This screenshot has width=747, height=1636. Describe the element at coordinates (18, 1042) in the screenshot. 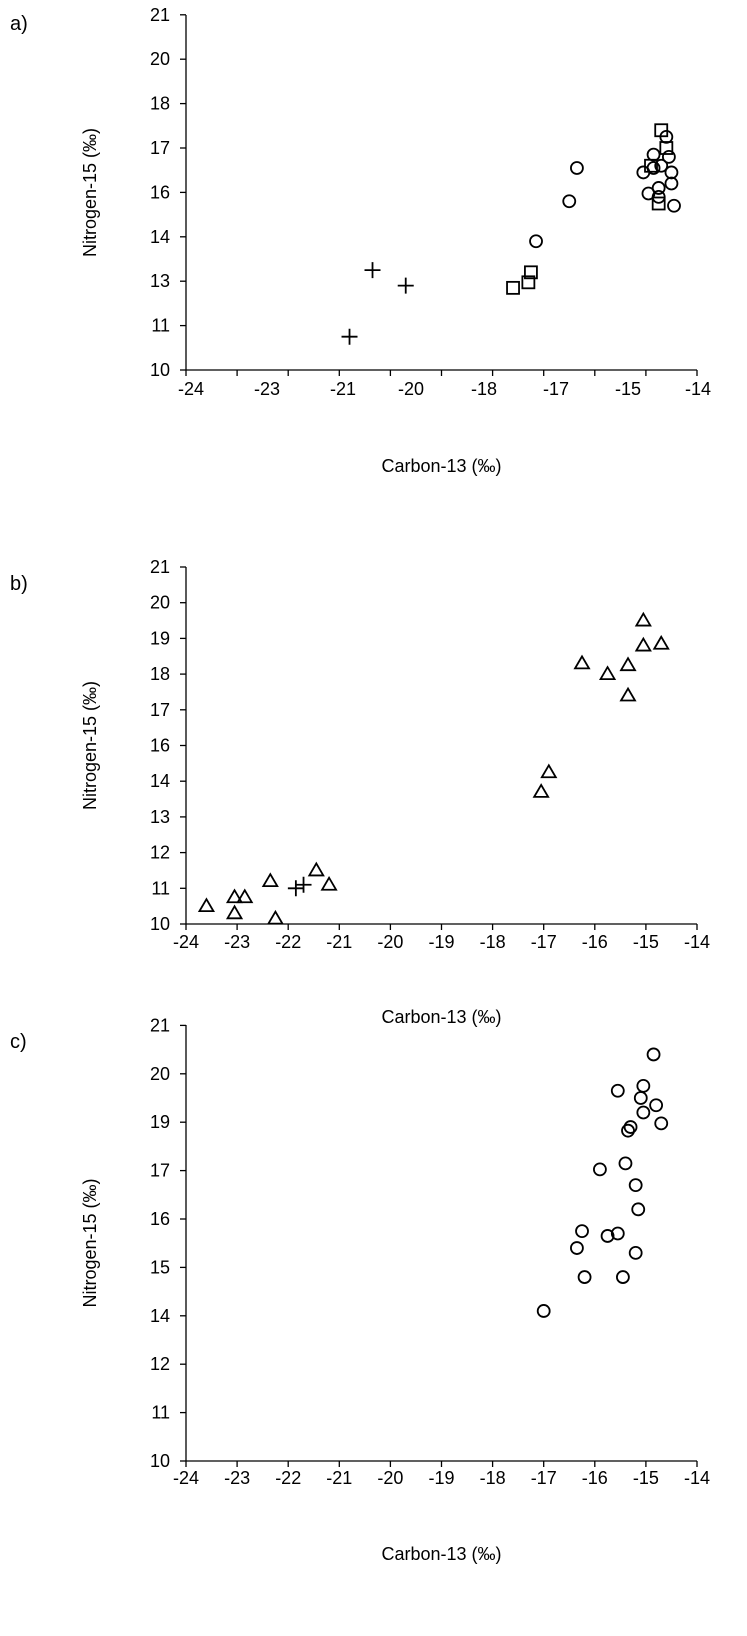

I see `panel-label: c)` at that location.